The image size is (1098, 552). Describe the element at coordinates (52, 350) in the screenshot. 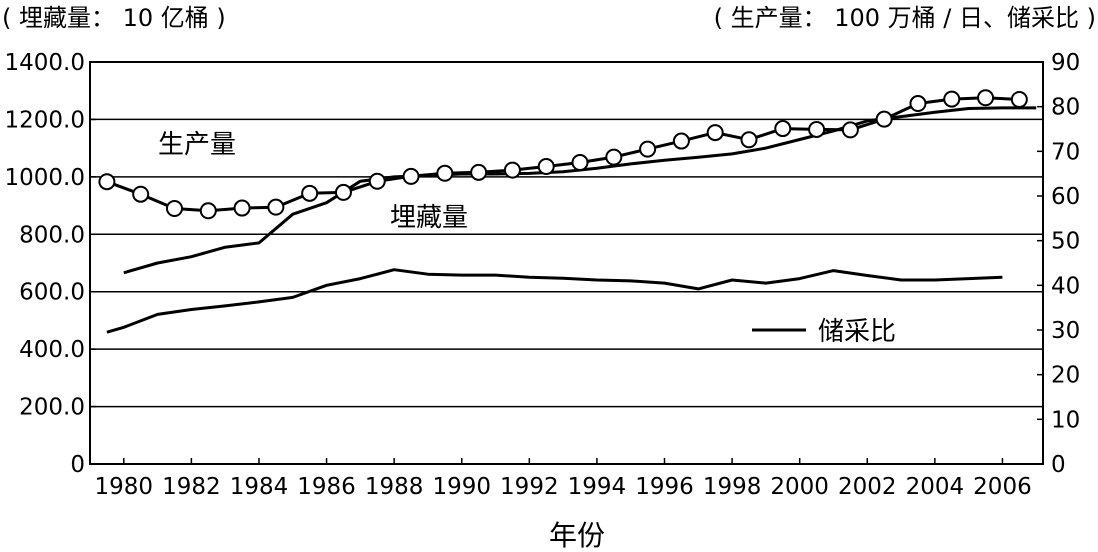

I see `left-tick-label: 400.0` at that location.